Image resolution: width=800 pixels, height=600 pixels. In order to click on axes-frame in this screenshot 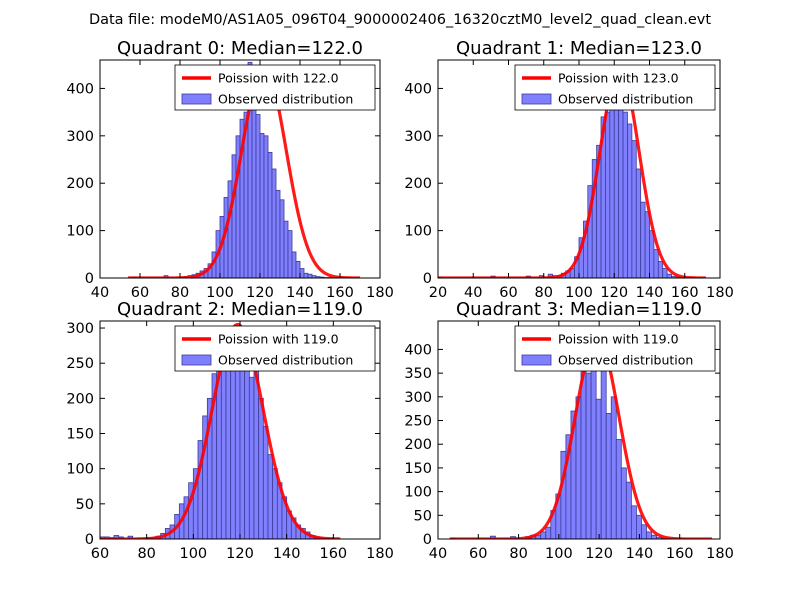, I will do `click(240, 169)`.